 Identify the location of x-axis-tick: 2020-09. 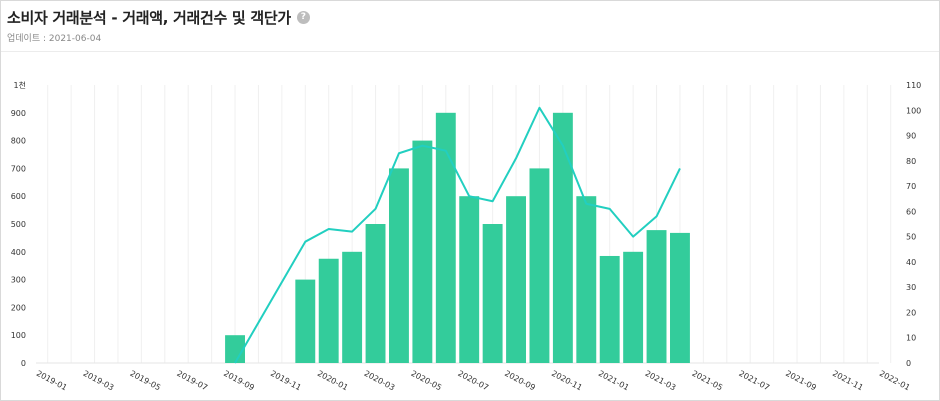
(520, 381).